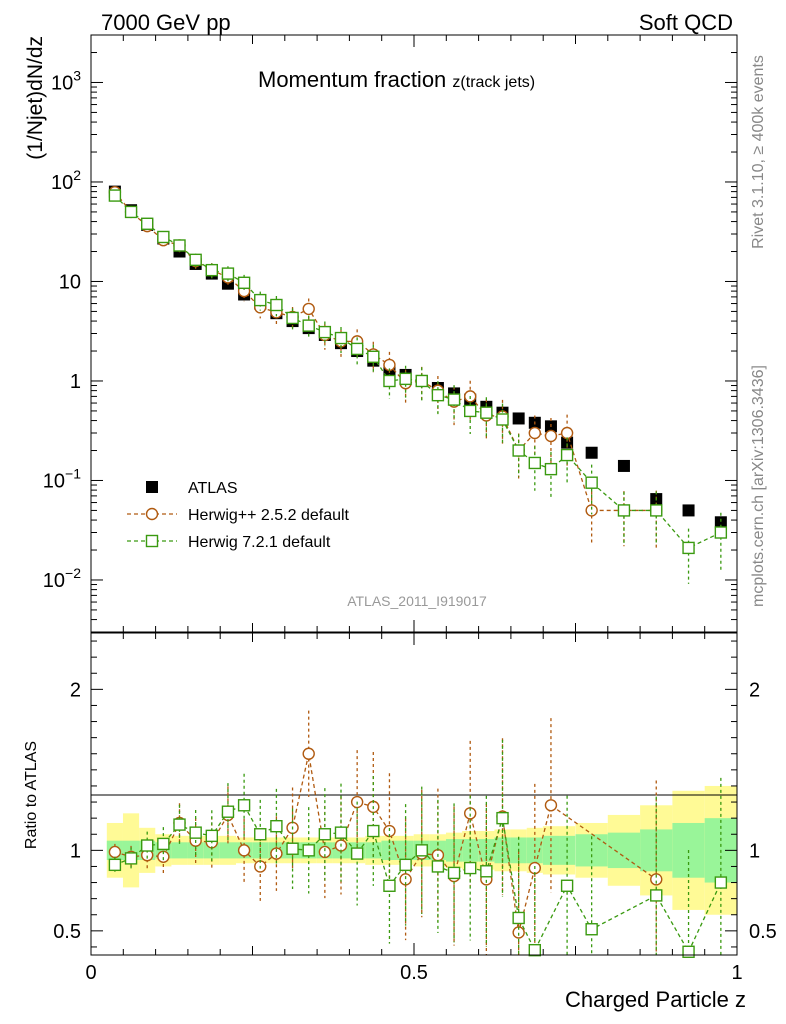  Describe the element at coordinates (31, 795) in the screenshot. I see `ratio-y-axis-label: Ratio to ATLAS` at that location.